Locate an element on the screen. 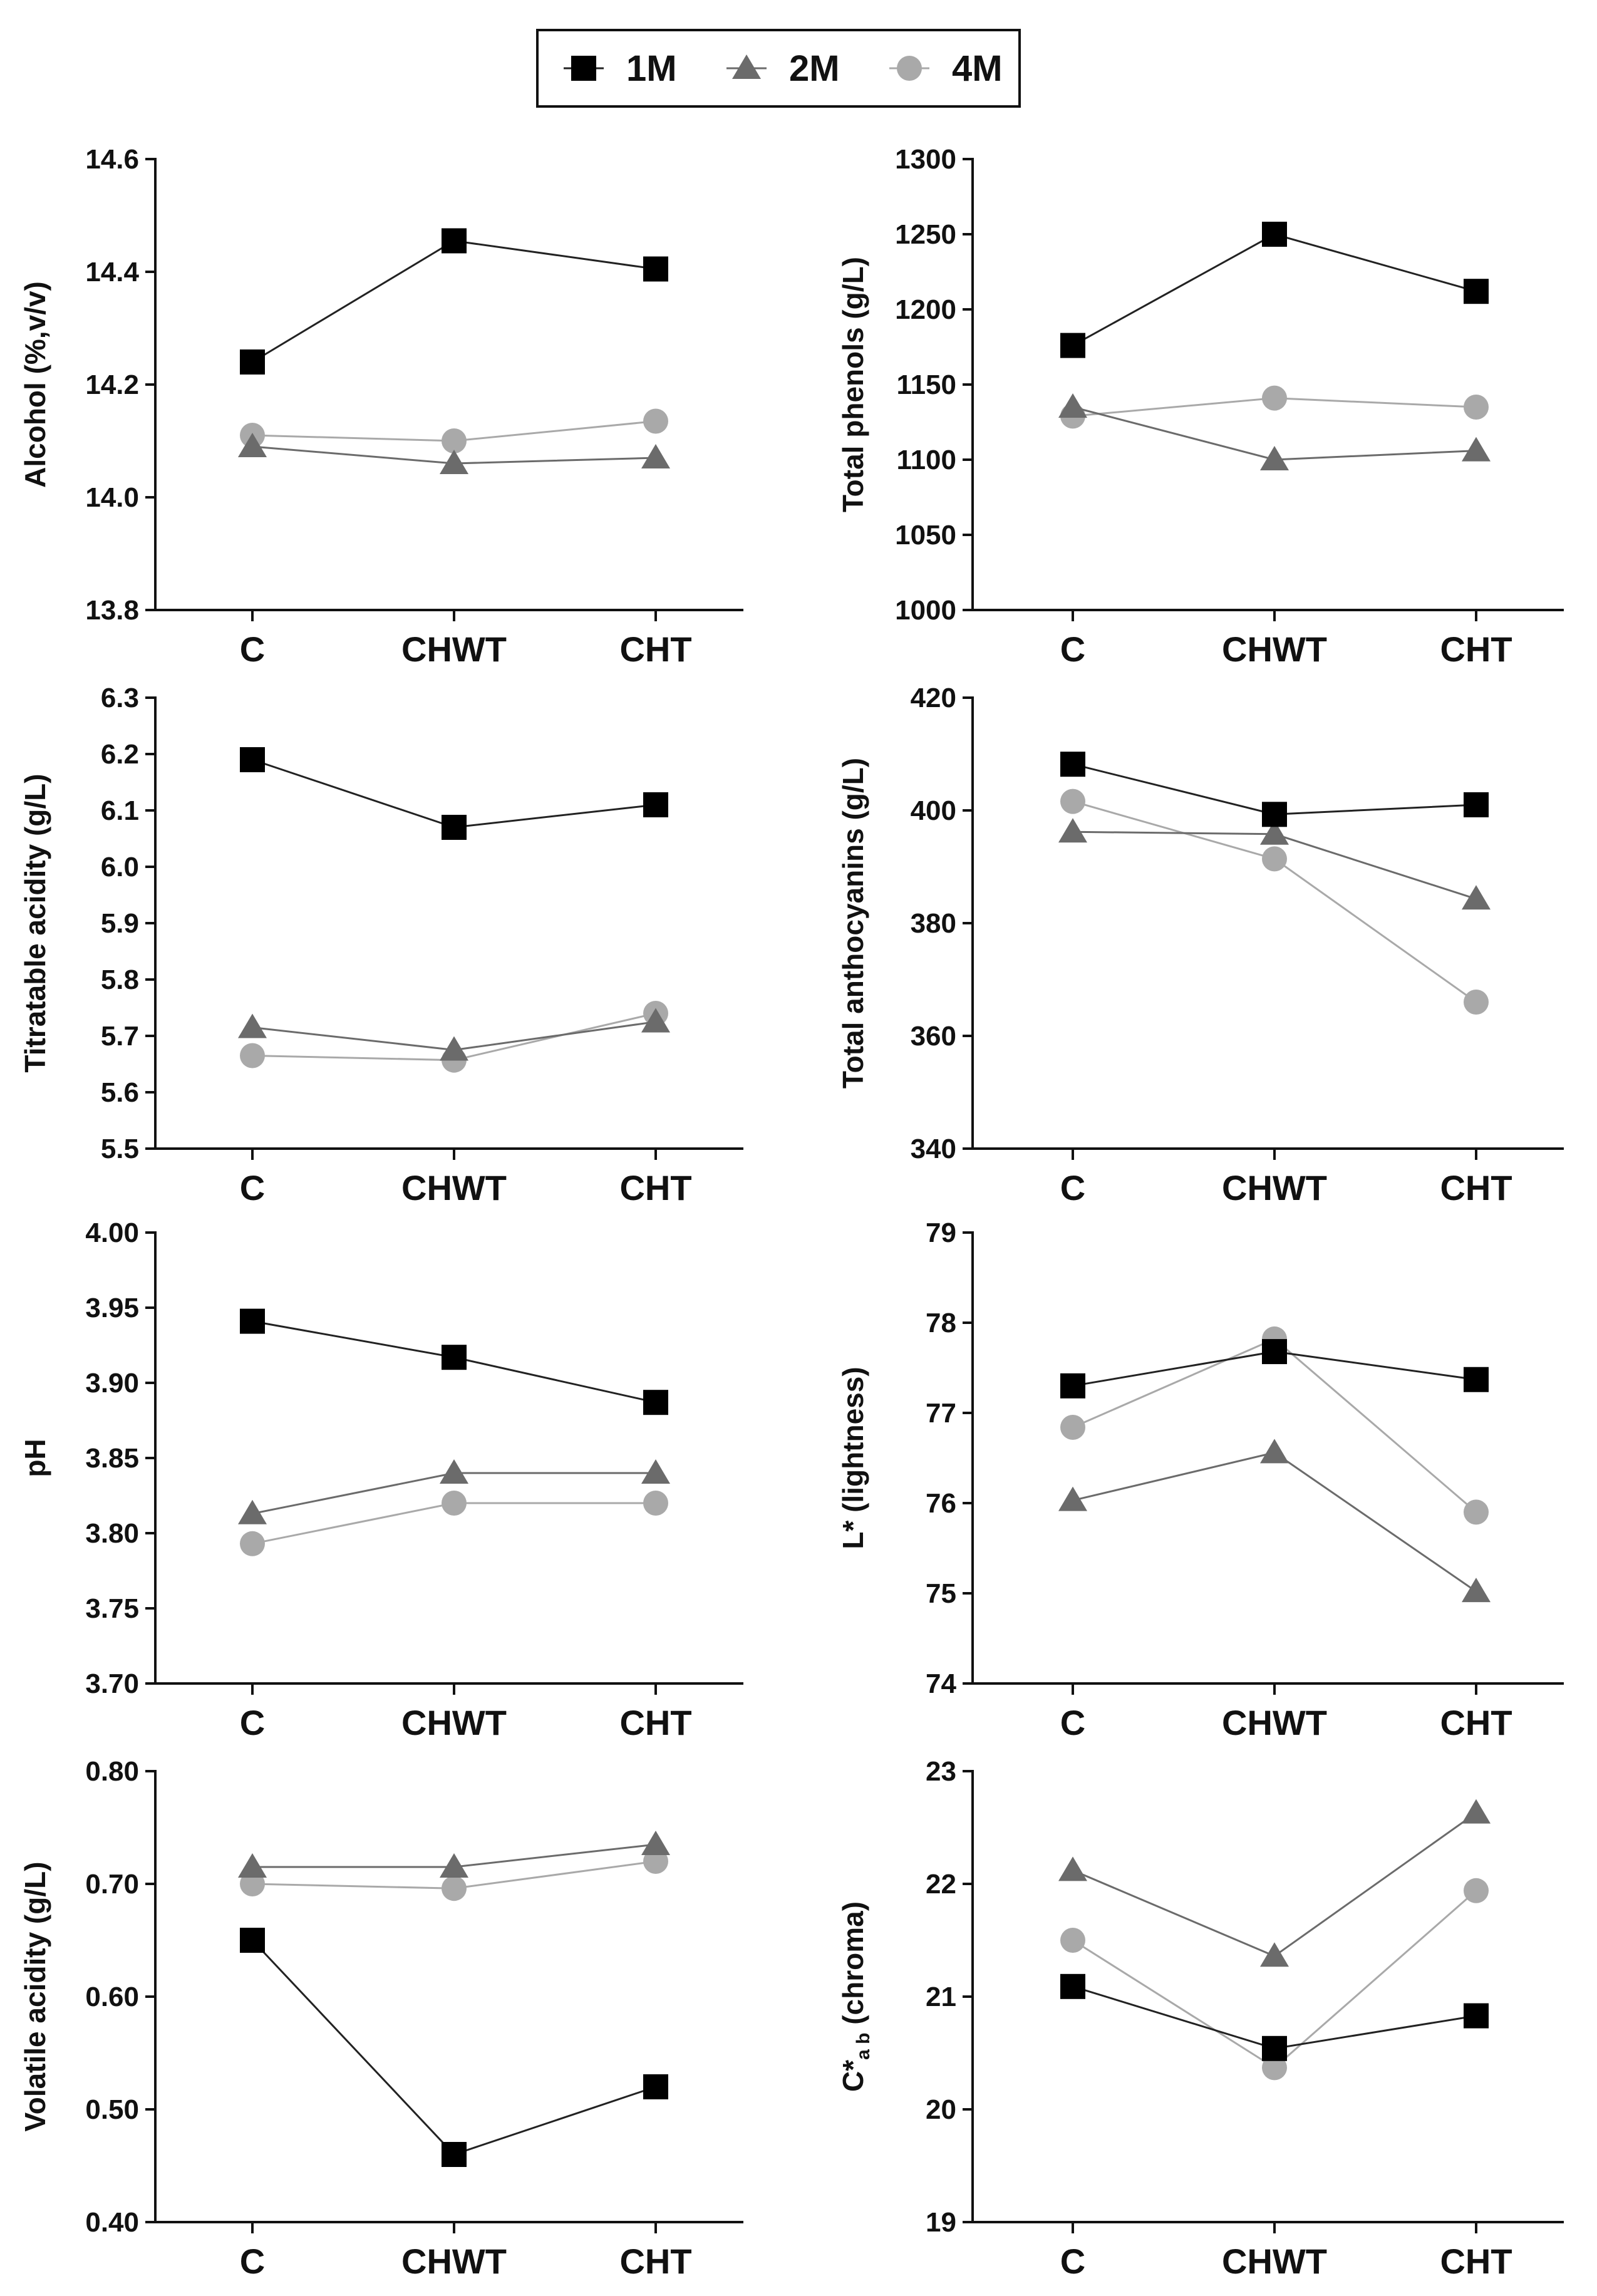  y-axis-title: C*a b (chroma) is located at coordinates (855, 1996).